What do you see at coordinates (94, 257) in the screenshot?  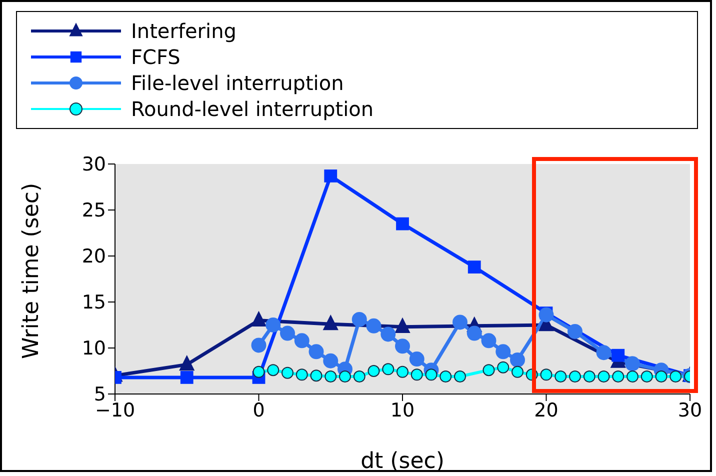 I see `y-tick-label: 20` at bounding box center [94, 257].